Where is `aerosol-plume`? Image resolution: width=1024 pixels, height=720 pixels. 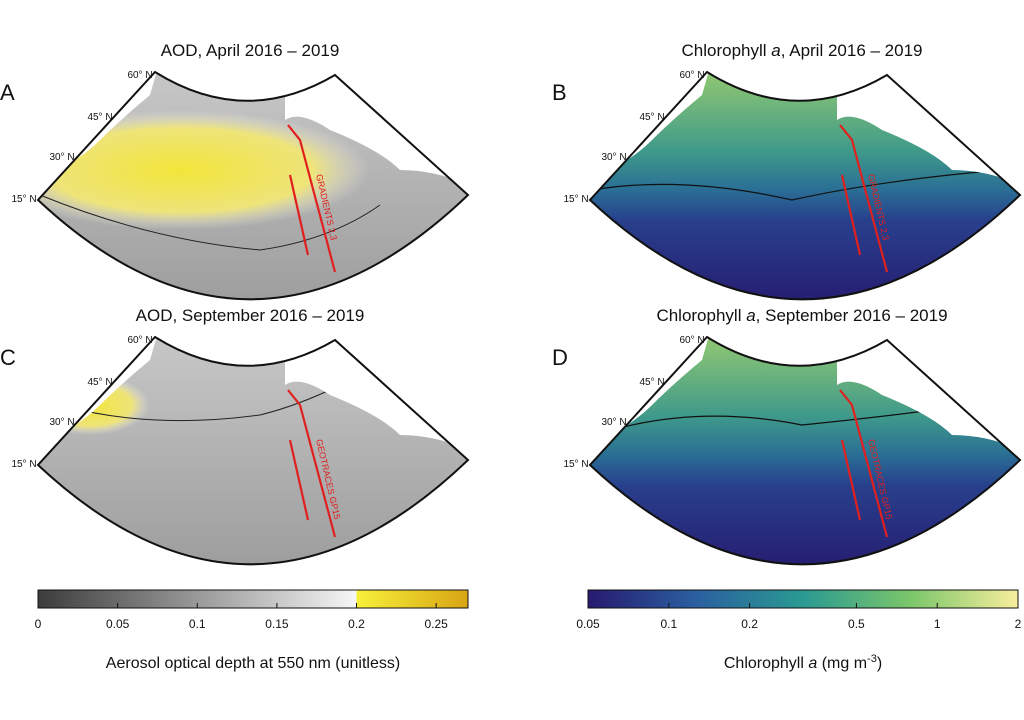 aerosol-plume is located at coordinates (204, 170).